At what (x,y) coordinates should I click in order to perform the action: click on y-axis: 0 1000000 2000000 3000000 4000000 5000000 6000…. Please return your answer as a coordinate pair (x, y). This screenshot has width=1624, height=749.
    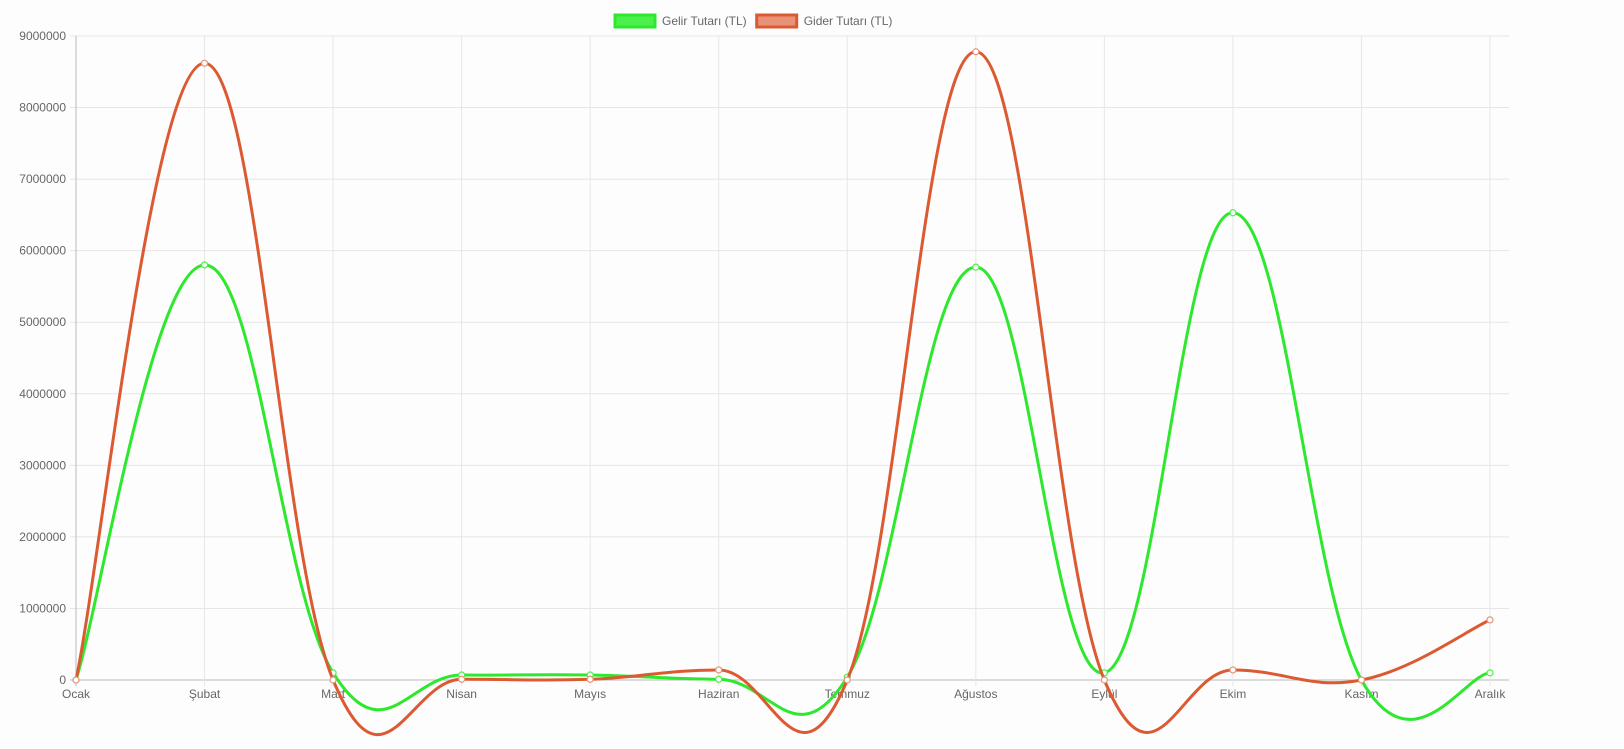
    Looking at the image, I should click on (42, 358).